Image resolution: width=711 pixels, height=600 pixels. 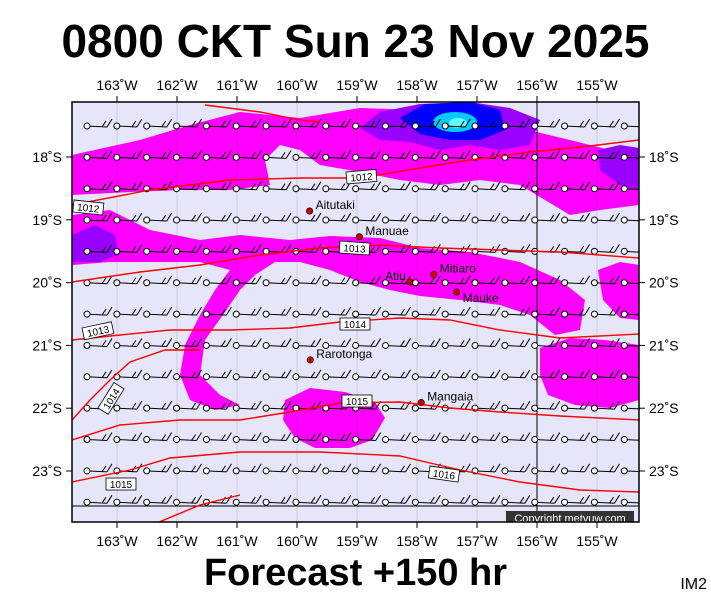 What do you see at coordinates (481, 298) in the screenshot?
I see `place-label: Mauke` at bounding box center [481, 298].